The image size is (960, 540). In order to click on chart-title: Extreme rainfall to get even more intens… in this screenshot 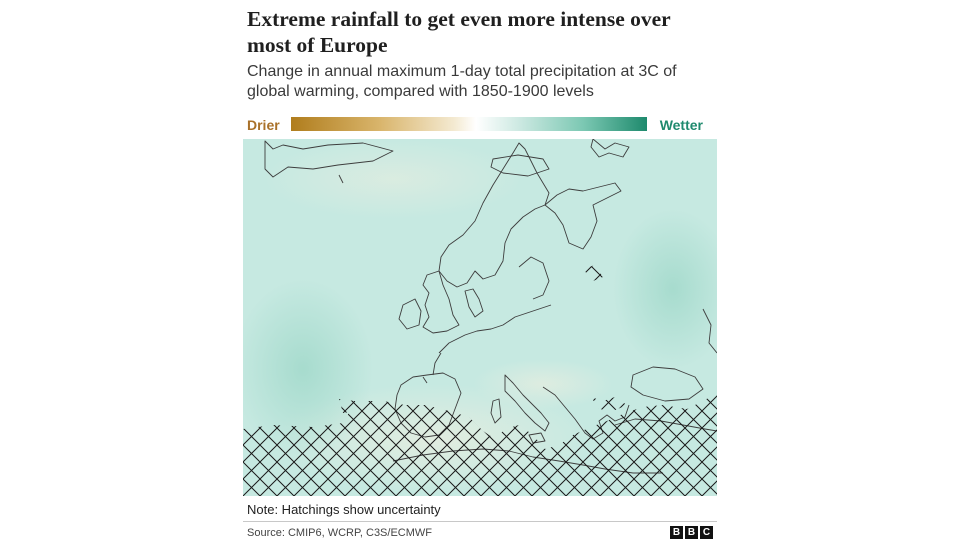, I will do `click(459, 32)`.